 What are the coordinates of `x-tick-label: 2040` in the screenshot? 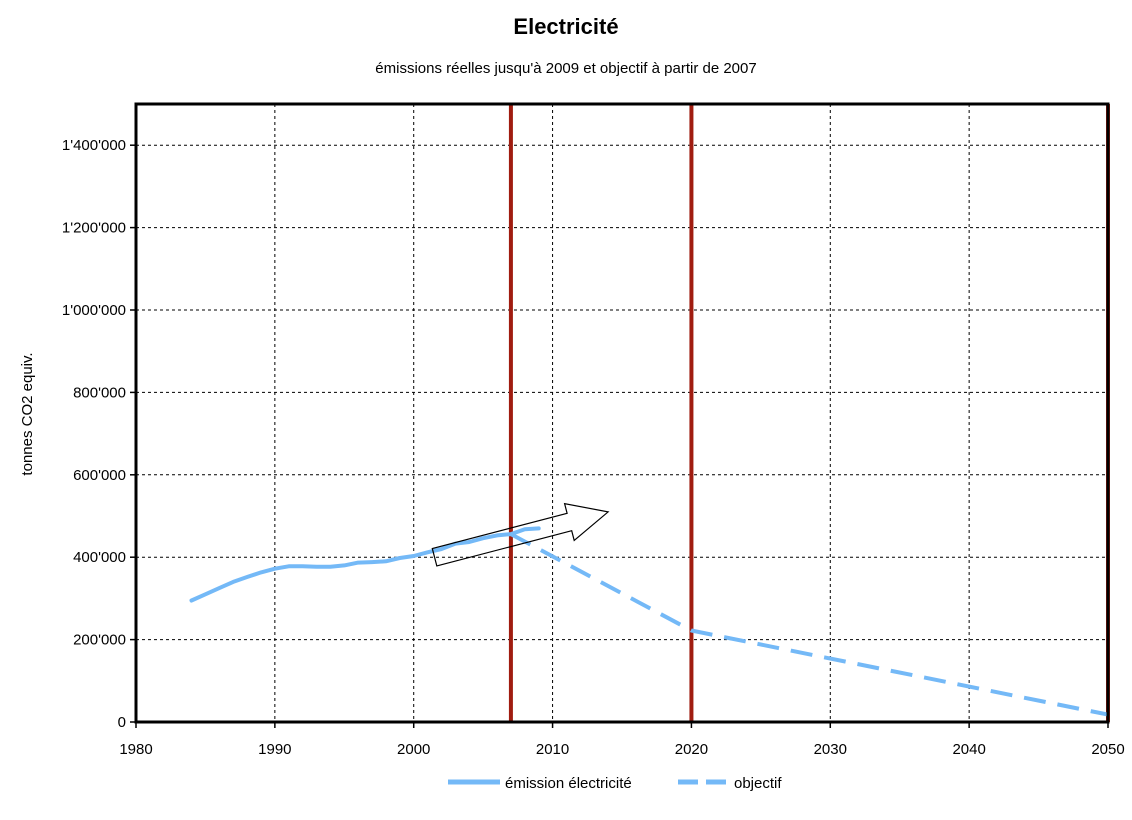 It's located at (968, 749).